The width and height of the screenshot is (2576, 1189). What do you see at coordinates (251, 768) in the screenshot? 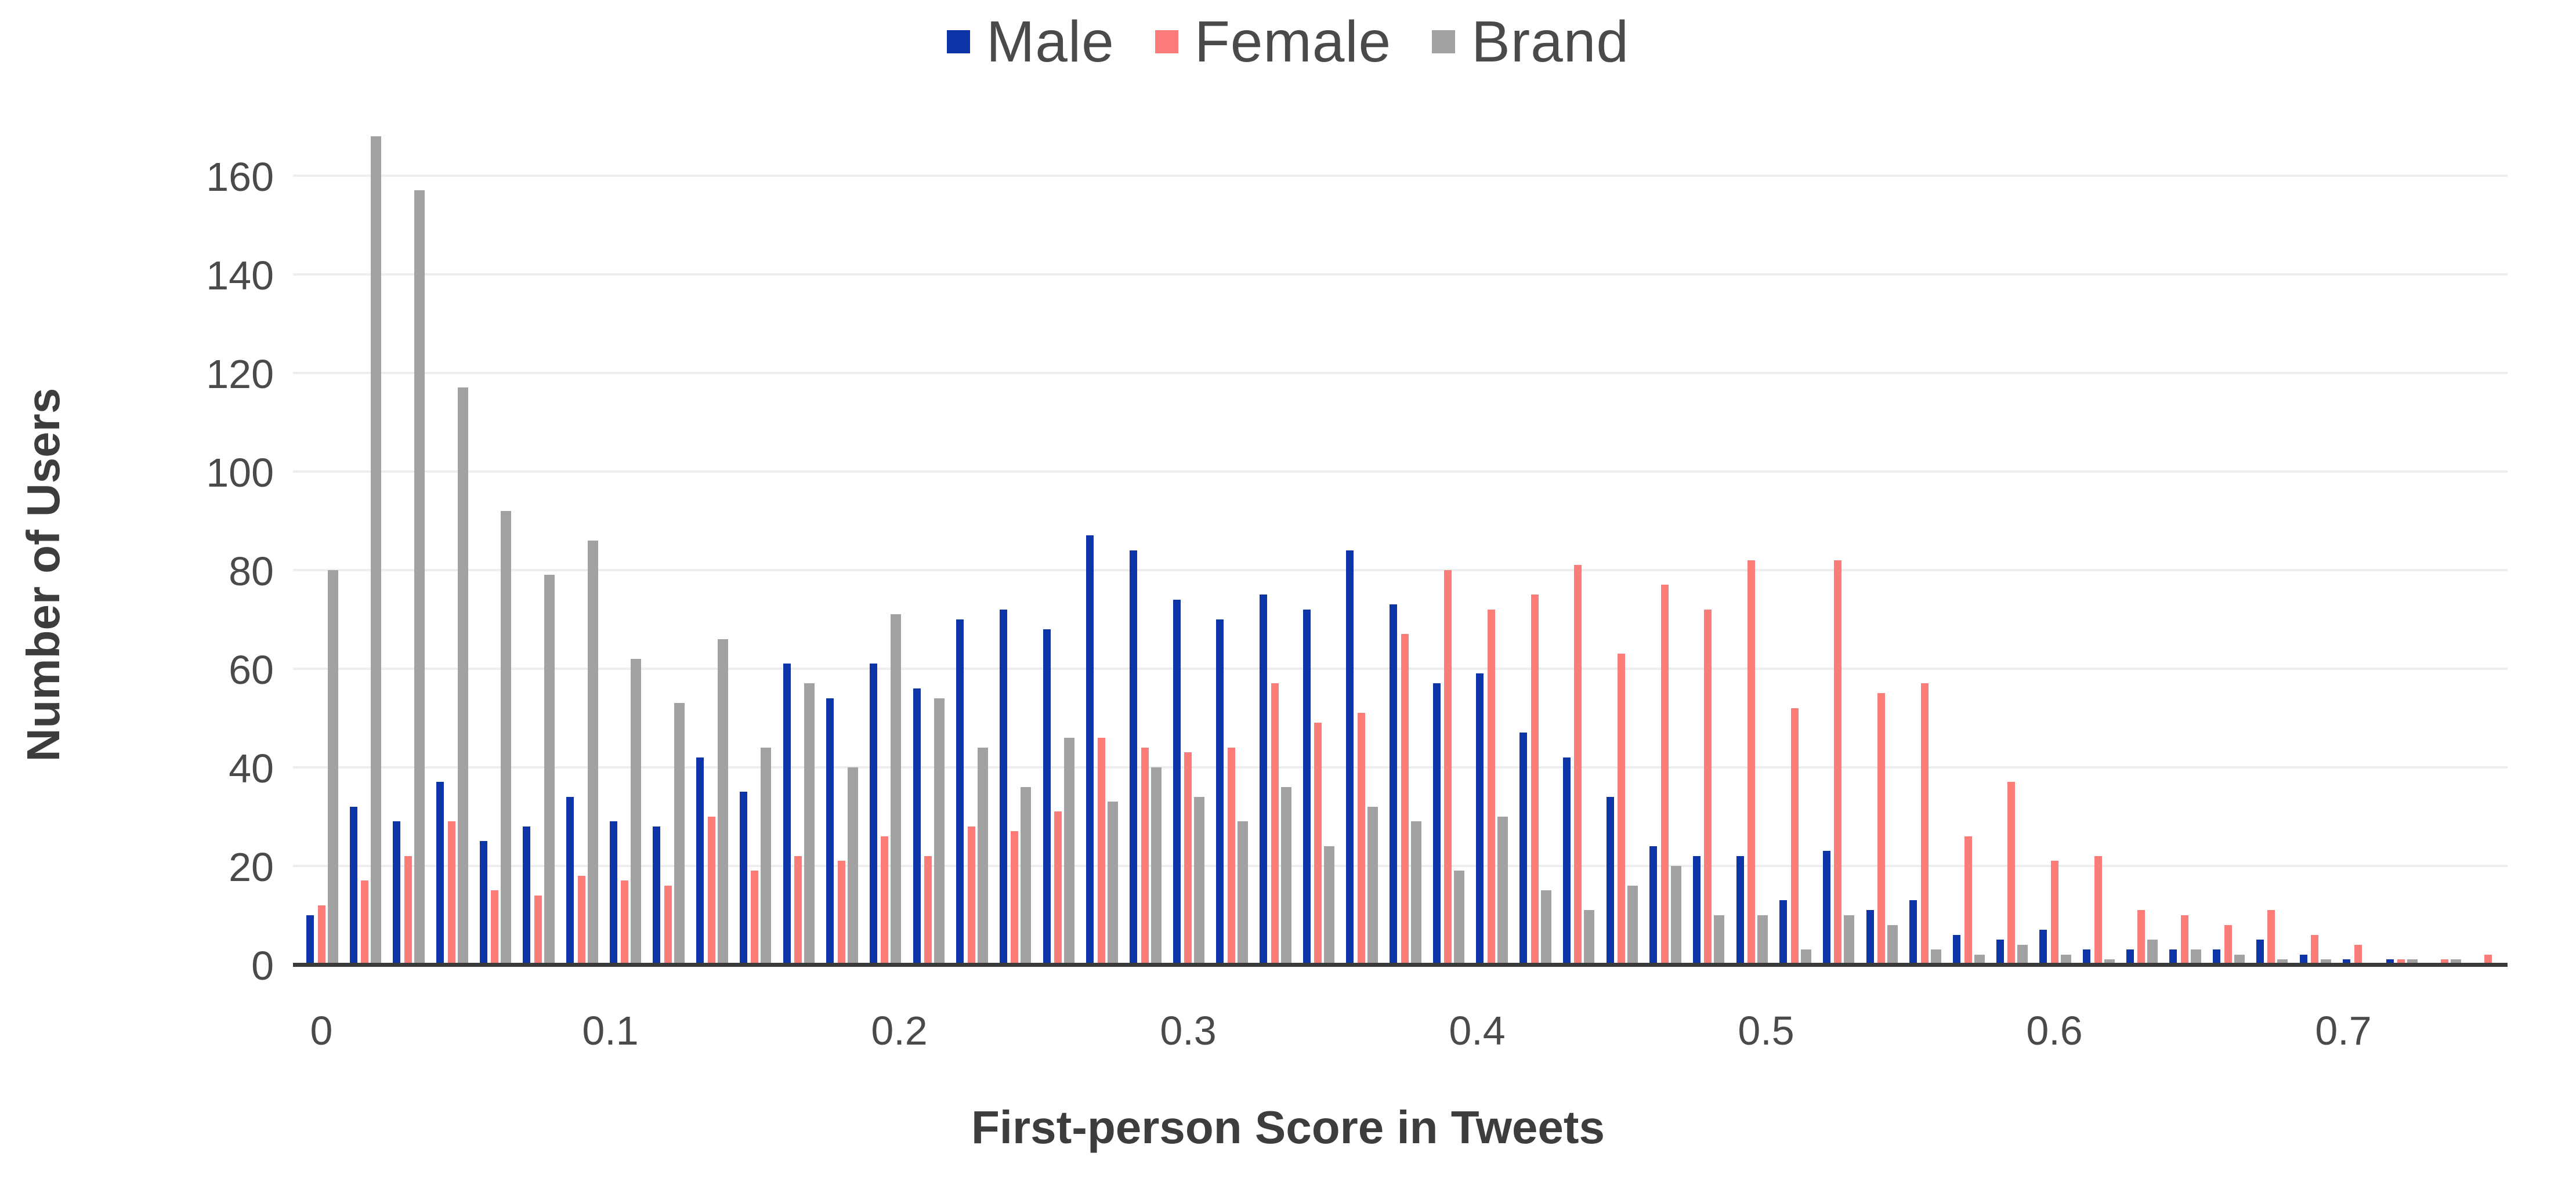
I see `y-tick-label: 40` at bounding box center [251, 768].